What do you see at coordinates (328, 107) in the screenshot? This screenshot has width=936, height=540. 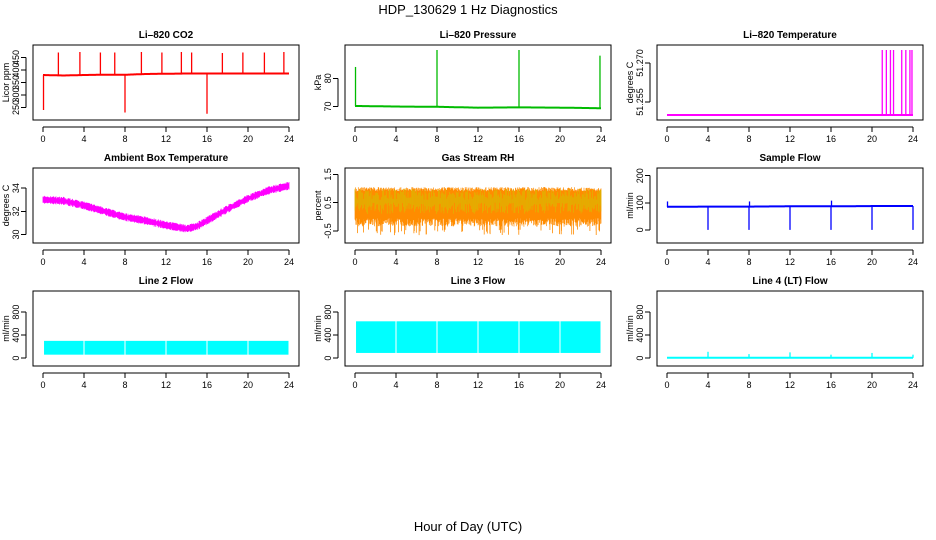 I see `y-tick-label: 70` at bounding box center [328, 107].